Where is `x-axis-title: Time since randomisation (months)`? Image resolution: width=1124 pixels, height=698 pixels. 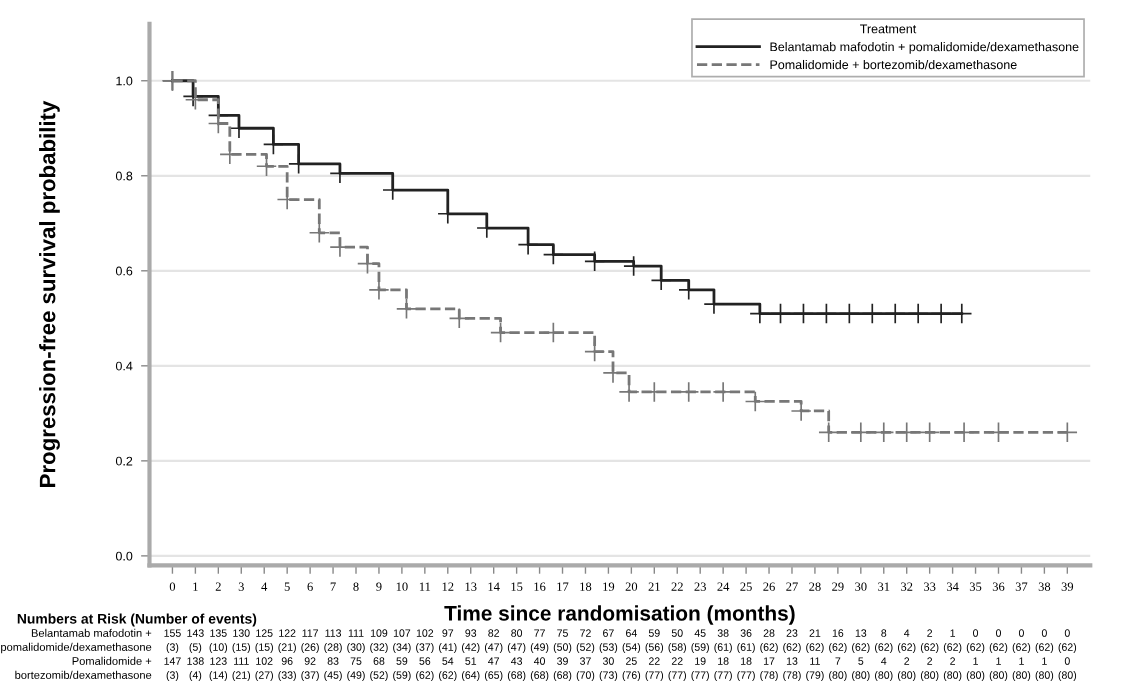 x-axis-title: Time since randomisation (months) is located at coordinates (619, 615).